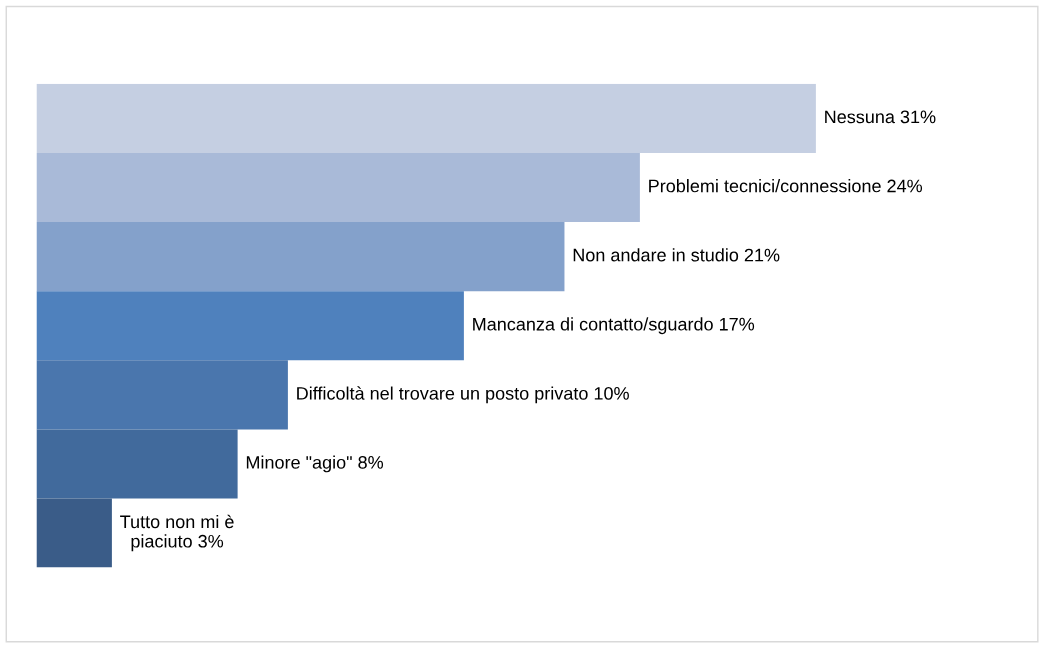  Describe the element at coordinates (463, 395) in the screenshot. I see `data-label: Difficoltà nel trovare un posto privato 10%` at that location.